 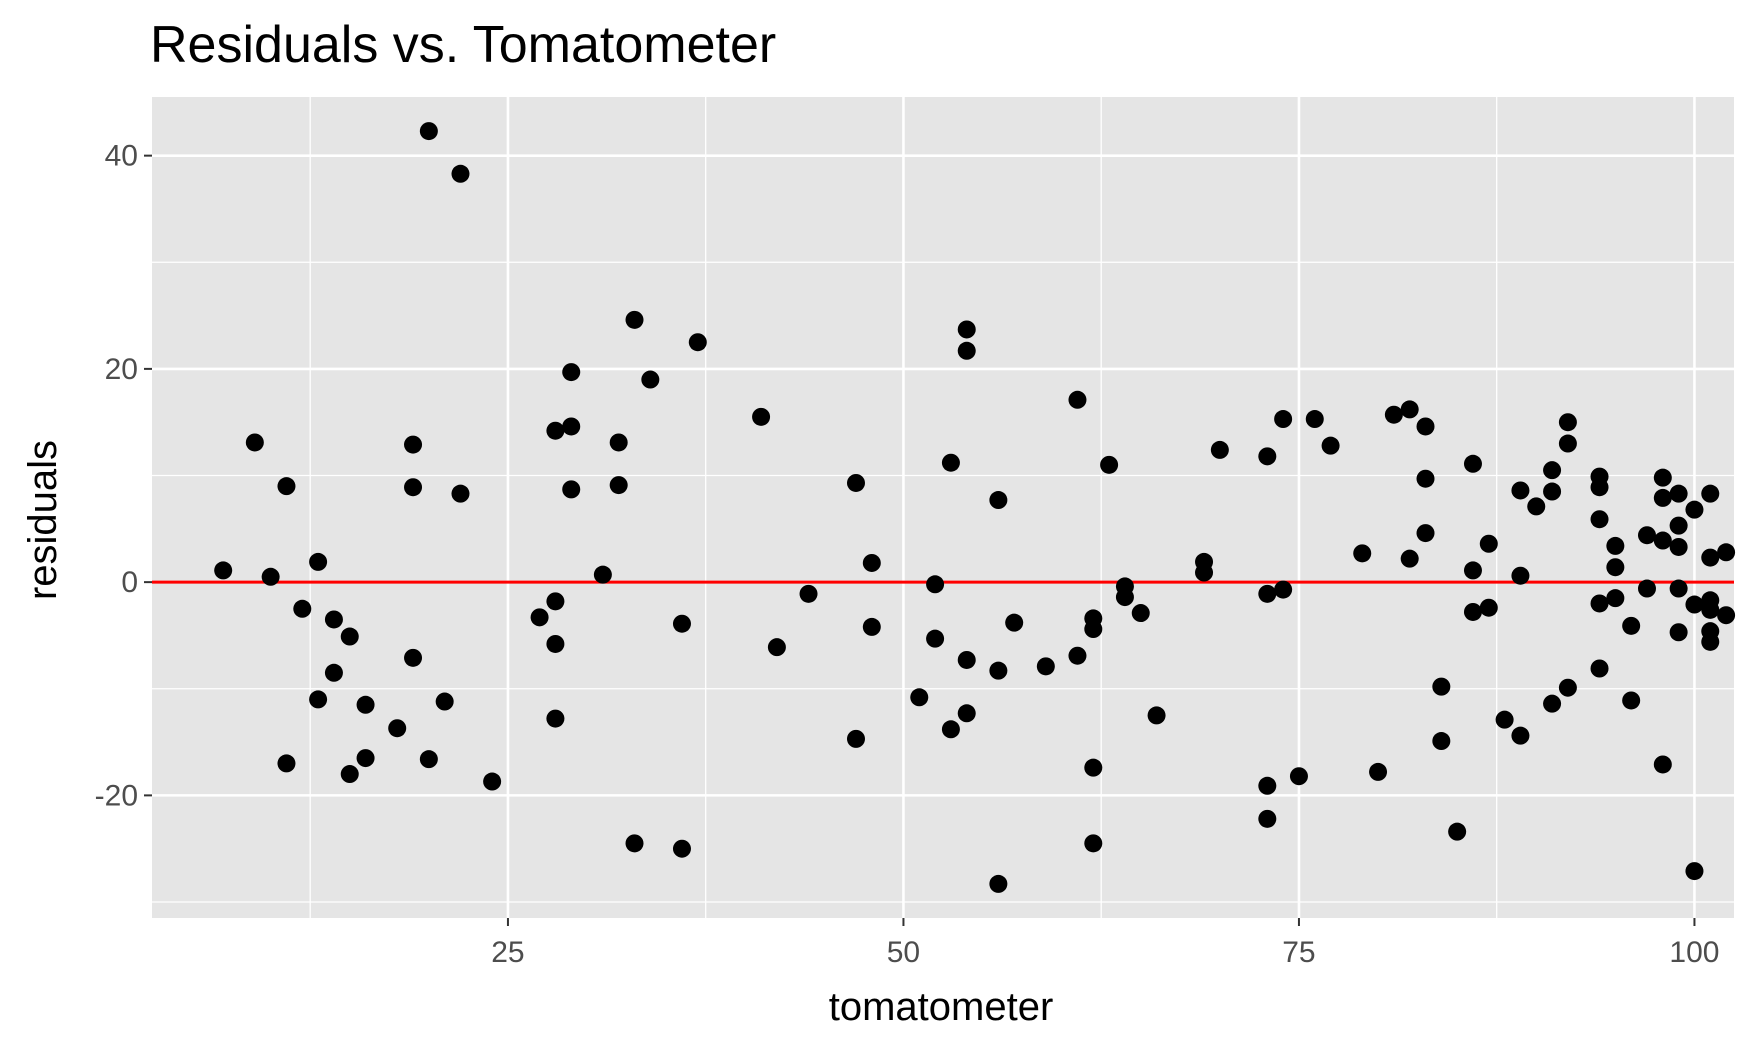 I want to click on x-tick-label: 100, so click(x=1694, y=952).